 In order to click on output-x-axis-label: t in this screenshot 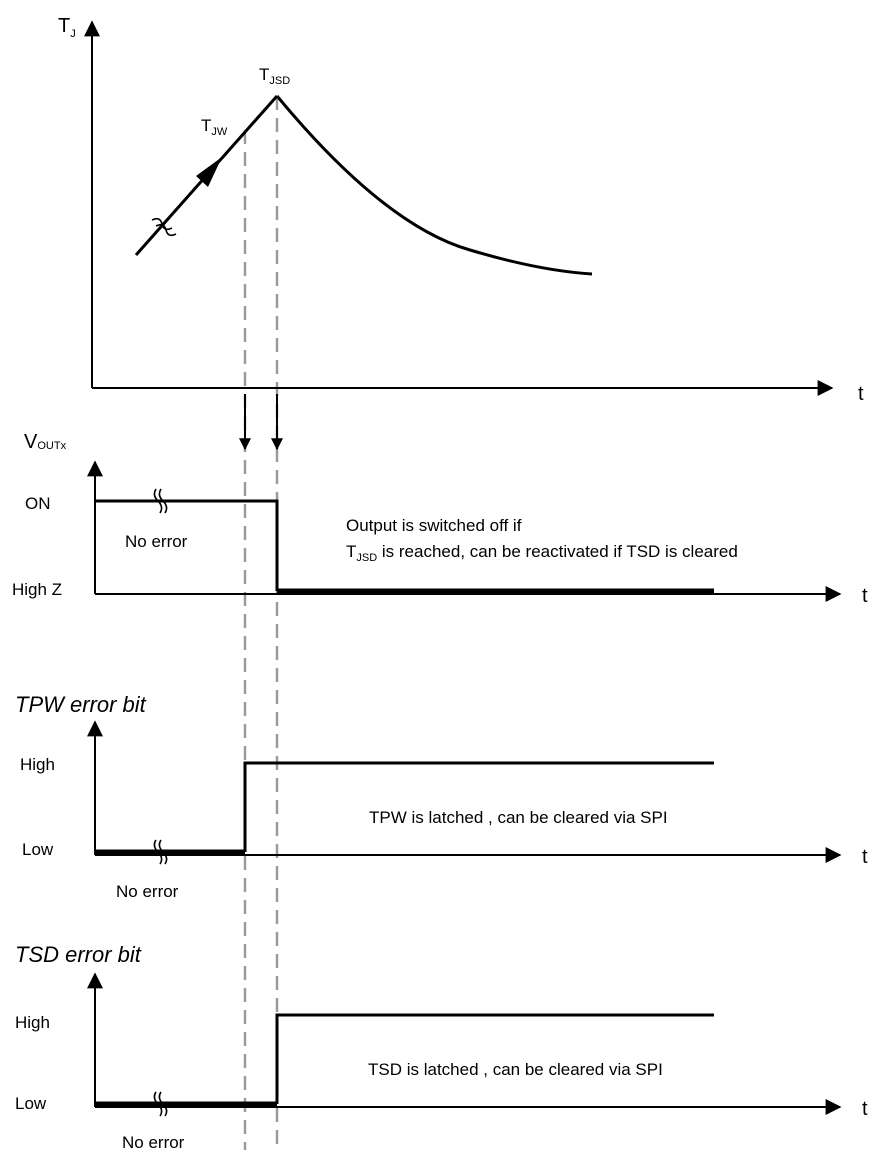, I will do `click(865, 596)`.